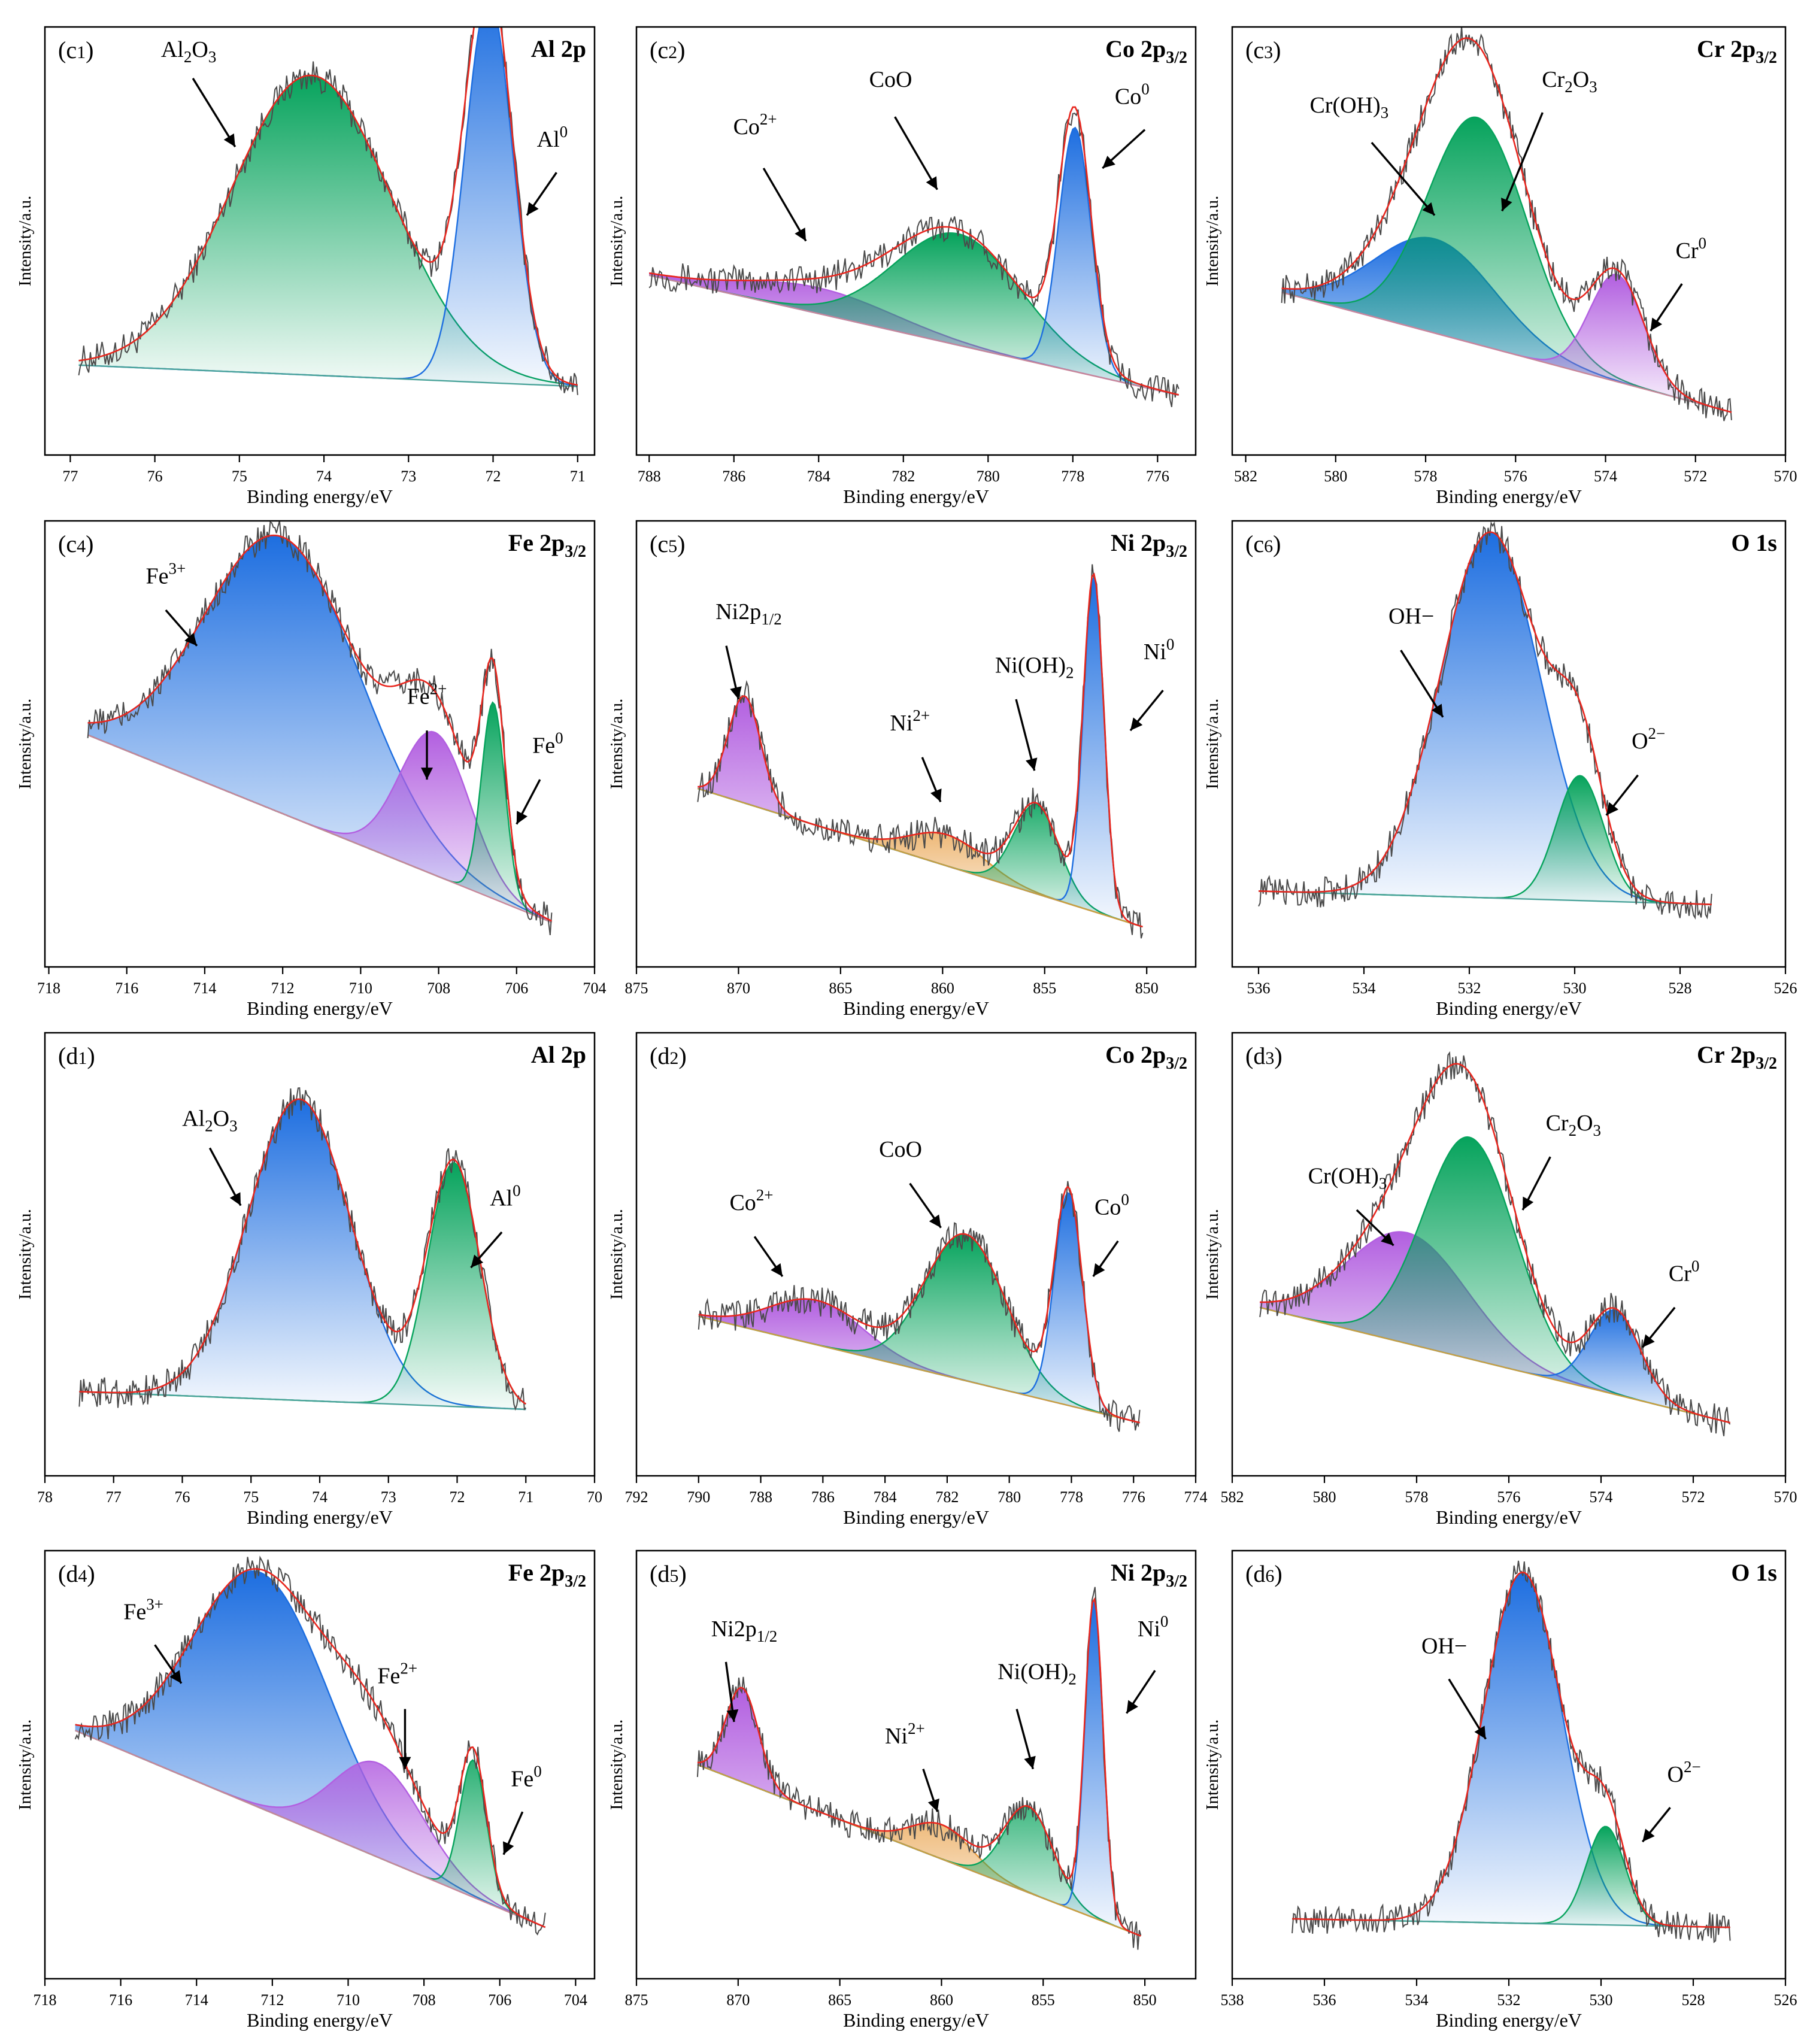 Image resolution: width=1810 pixels, height=2044 pixels. I want to click on x-tick-label: 534, so click(1365, 988).